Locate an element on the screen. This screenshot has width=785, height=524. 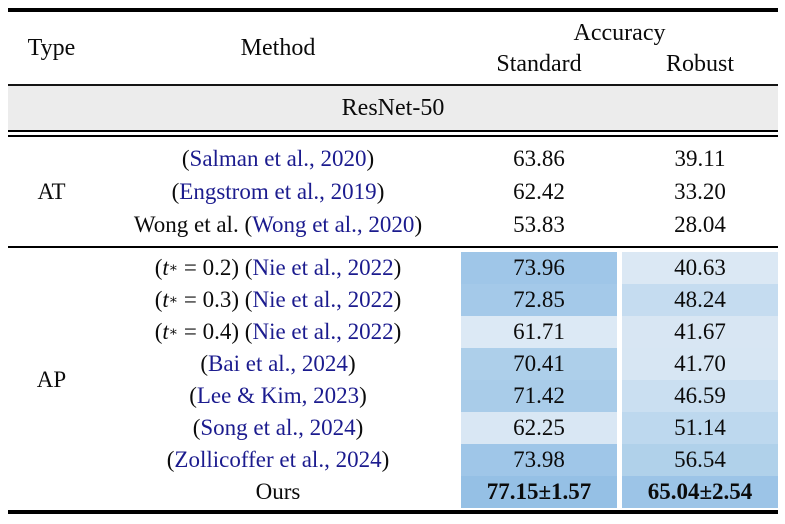
citation-link: Zollicoffer et al., 2024 is located at coordinates (278, 459).